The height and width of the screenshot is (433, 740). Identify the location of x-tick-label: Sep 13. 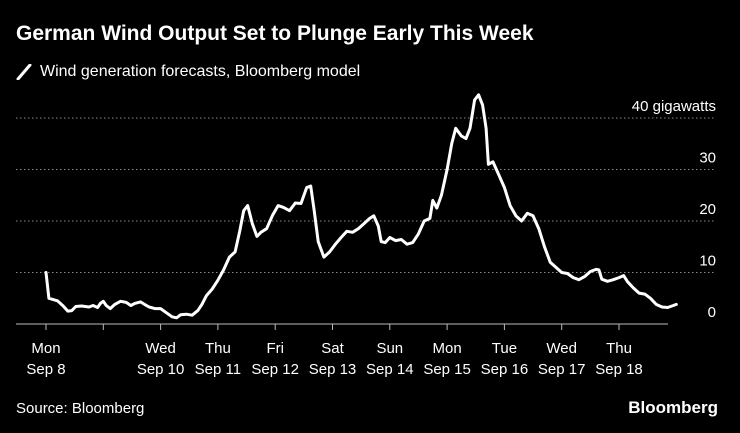
(333, 369).